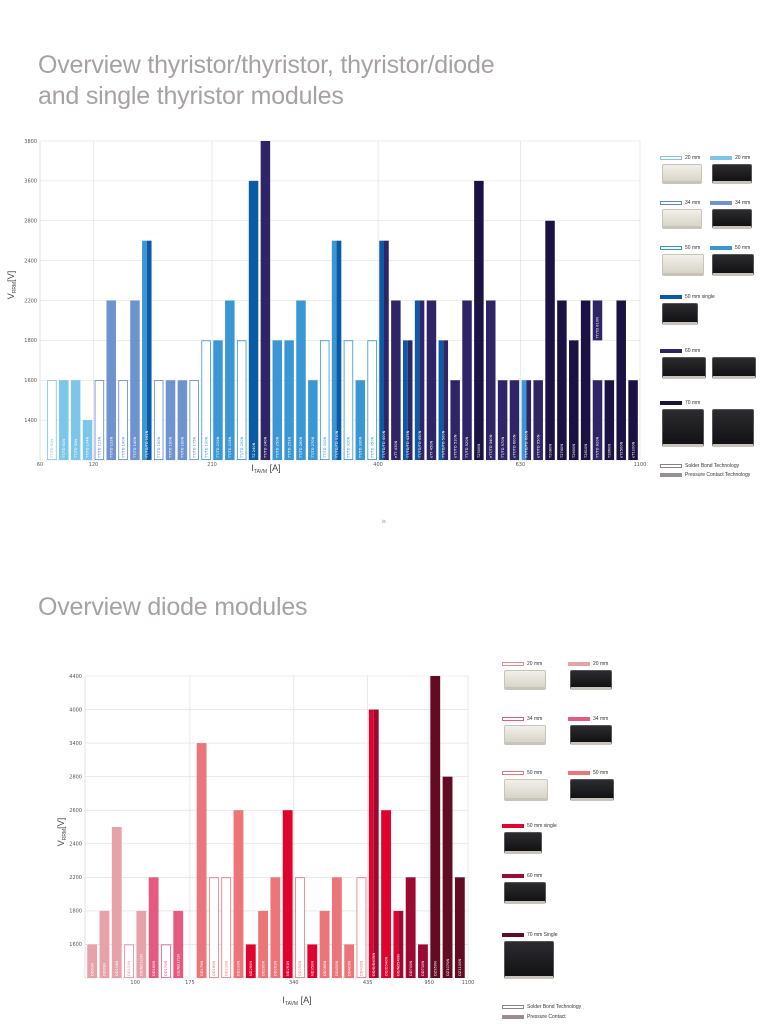  I want to click on bar-label: eTT 450N, so click(432, 449).